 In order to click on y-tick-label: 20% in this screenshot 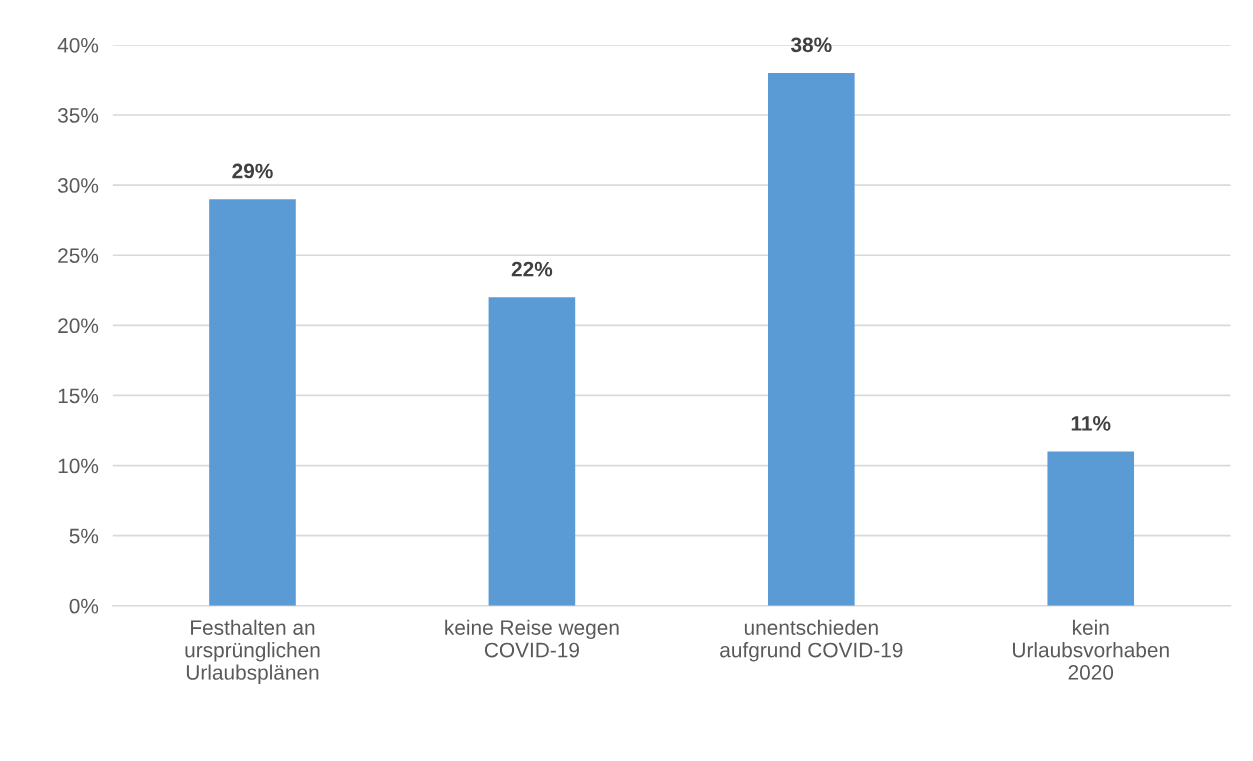, I will do `click(78, 326)`.